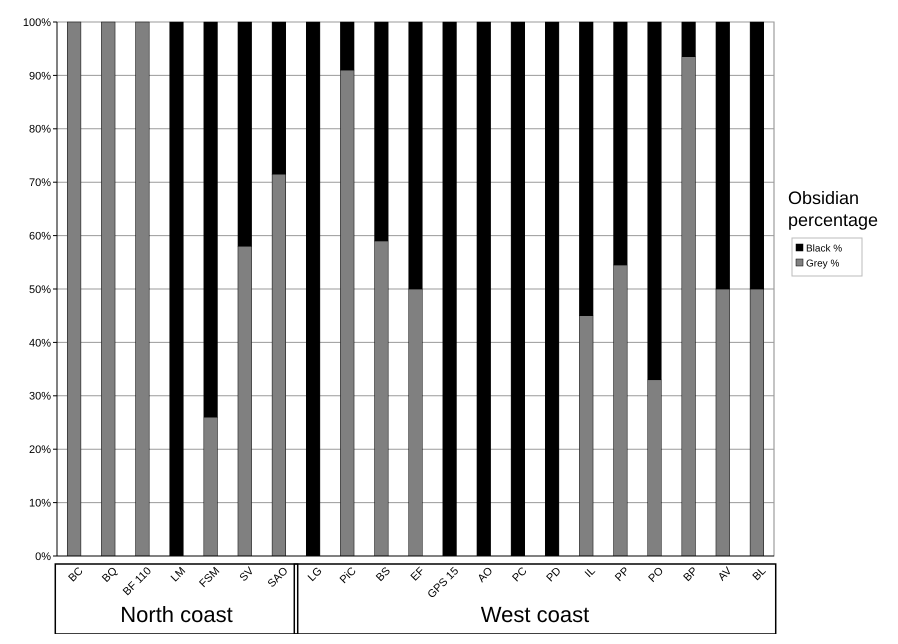 The height and width of the screenshot is (644, 898). Describe the element at coordinates (656, 574) in the screenshot. I see `x-tick-label: PO` at that location.